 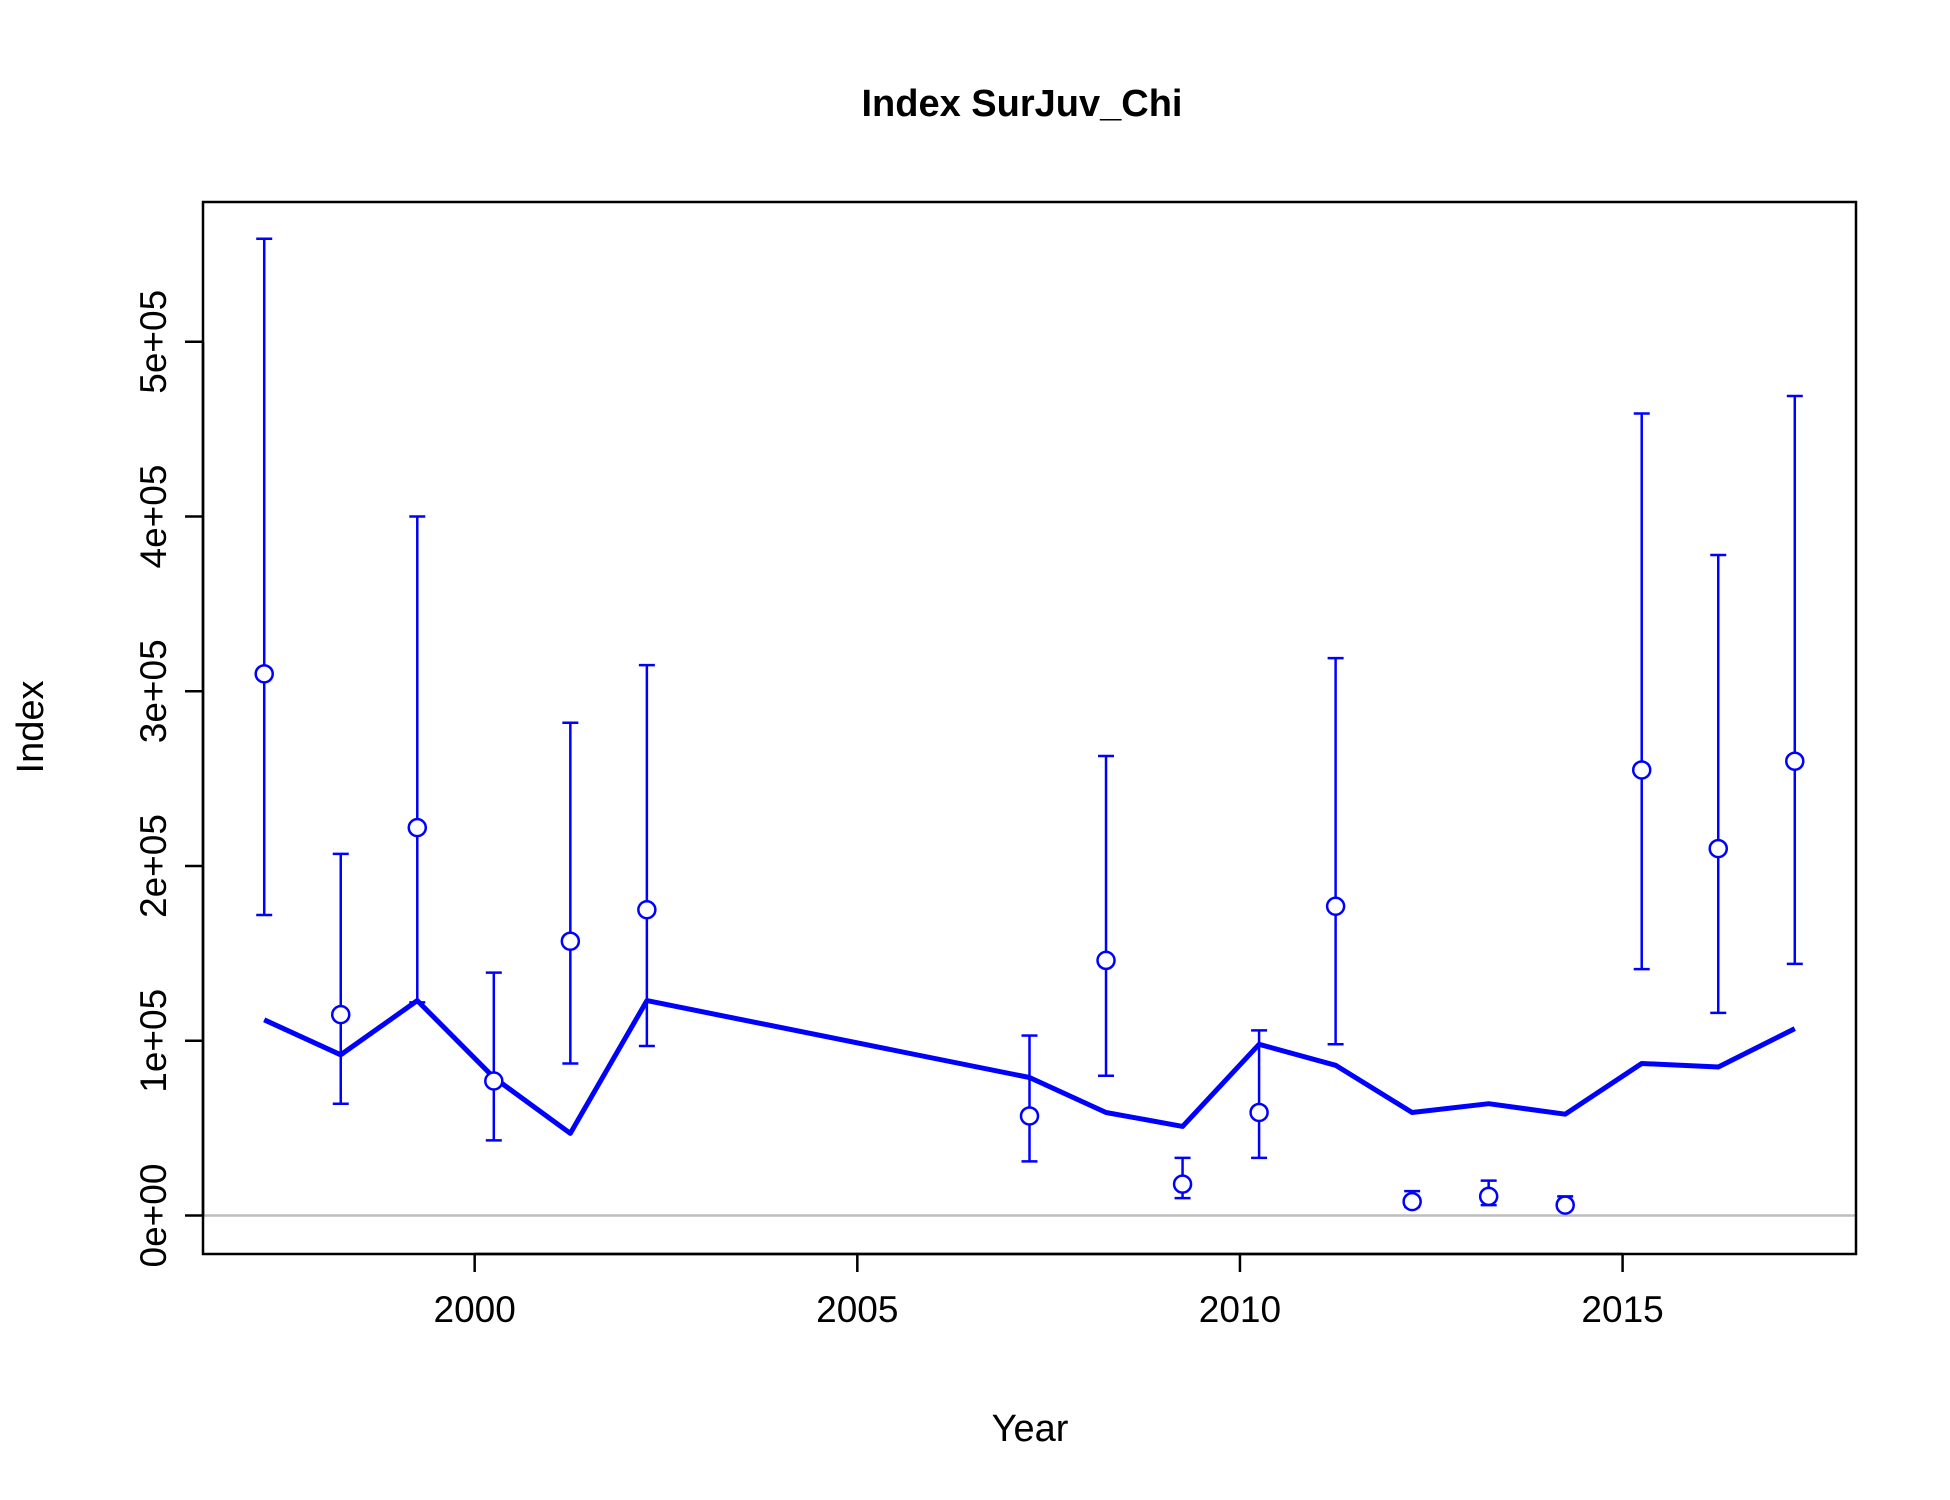 I want to click on chart-title: Index SurJuv_Chi, so click(x=1022, y=104).